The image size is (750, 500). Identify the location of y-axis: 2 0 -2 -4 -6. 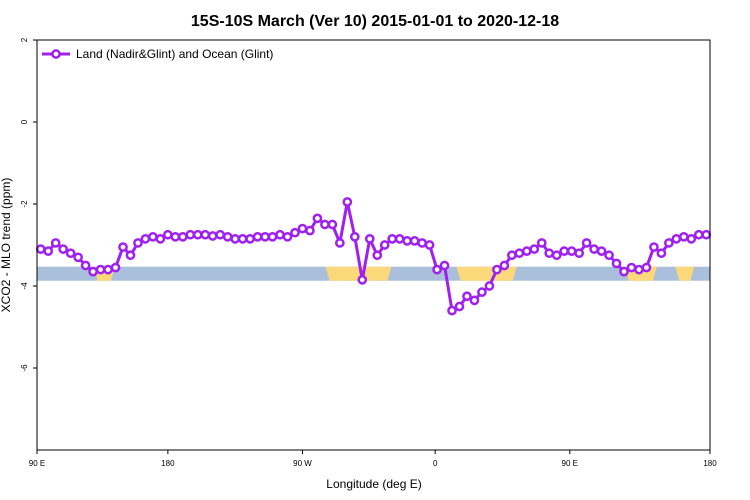
(28, 204).